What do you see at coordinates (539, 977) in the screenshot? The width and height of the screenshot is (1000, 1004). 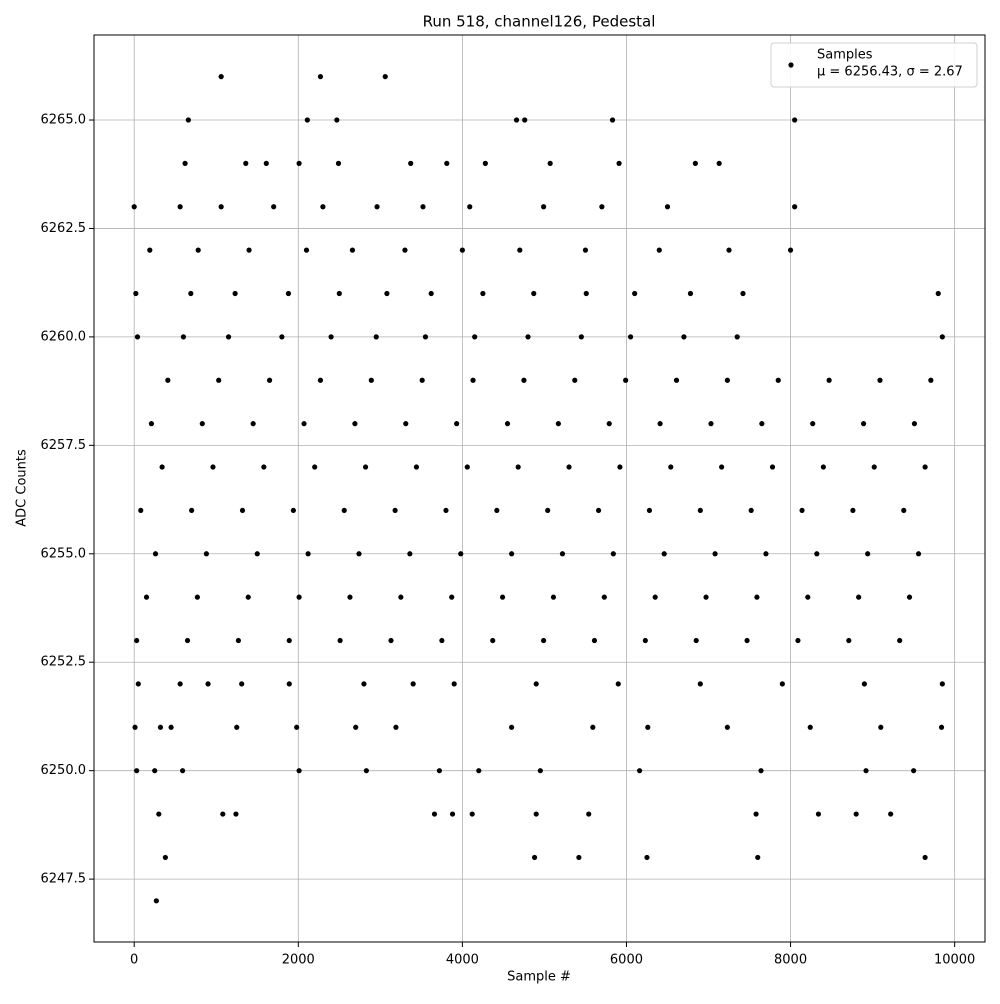 I see `x-axis-label: Sample #` at bounding box center [539, 977].